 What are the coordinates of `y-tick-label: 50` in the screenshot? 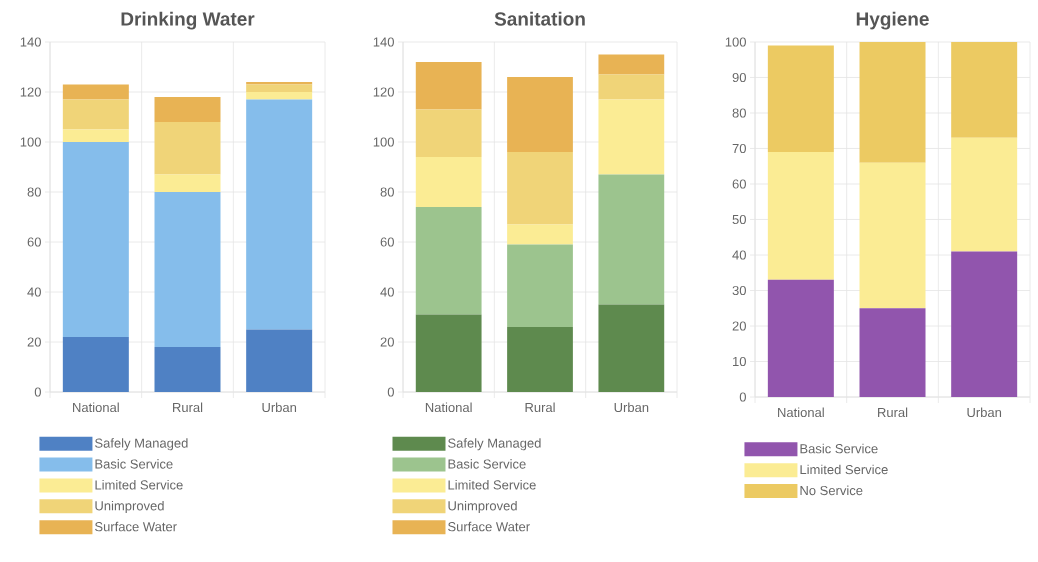 It's located at (739, 219).